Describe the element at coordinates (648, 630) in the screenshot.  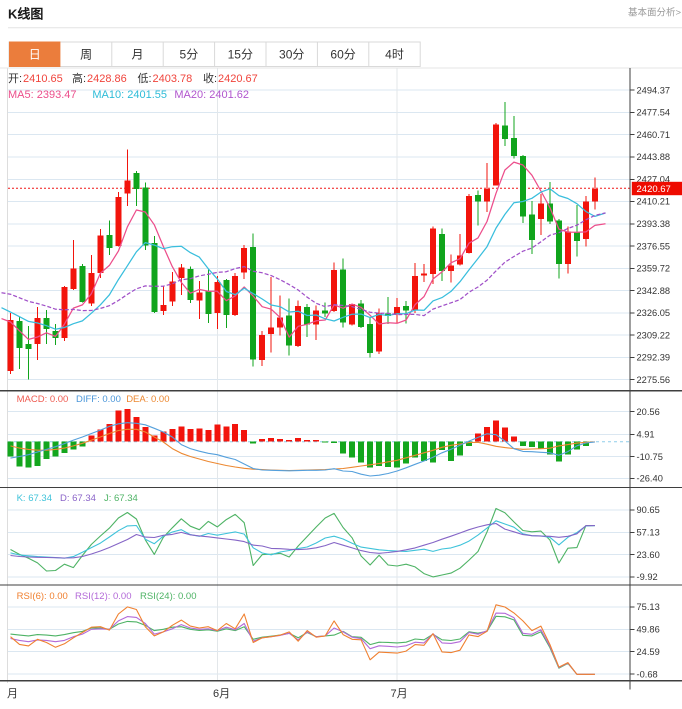
I see `svg-text: 49.86` at that location.